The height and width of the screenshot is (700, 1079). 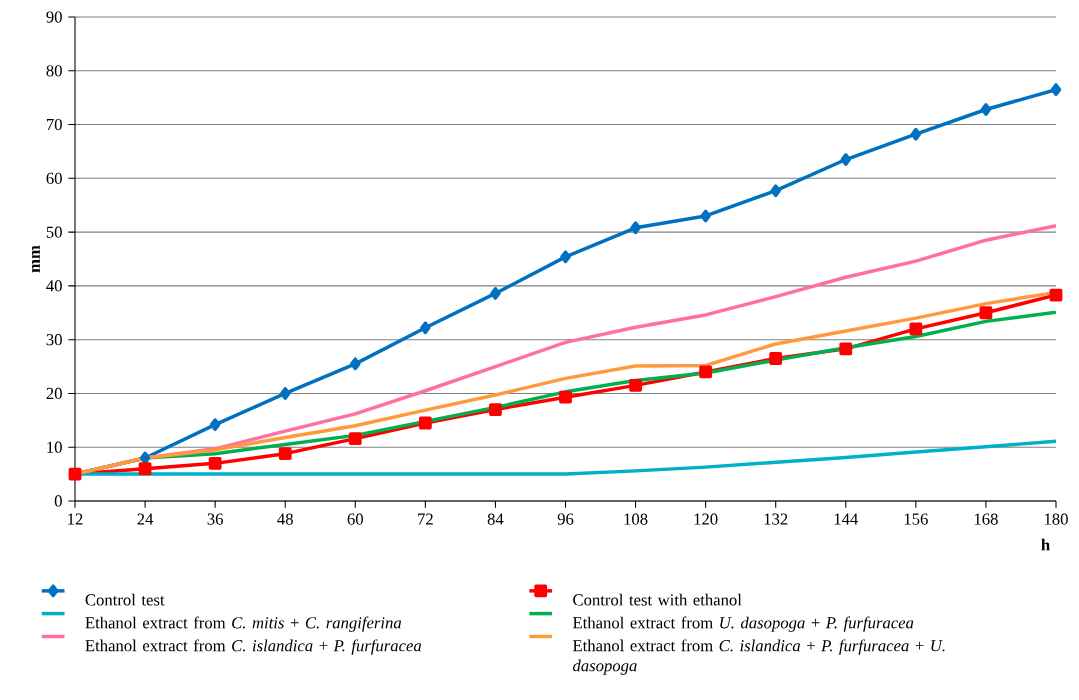 I want to click on y-tick-label: 10, so click(x=54, y=447).